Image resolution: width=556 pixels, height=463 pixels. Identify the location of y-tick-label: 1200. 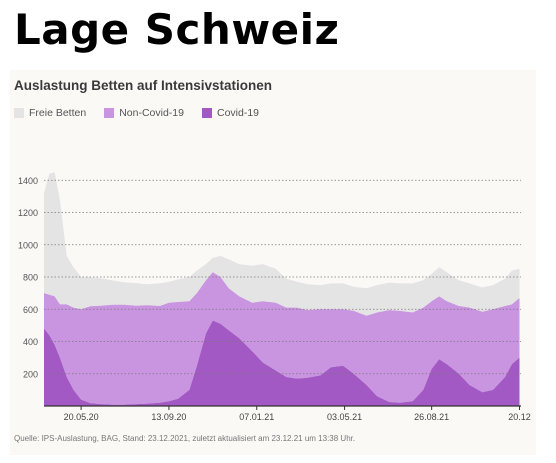
(28, 213).